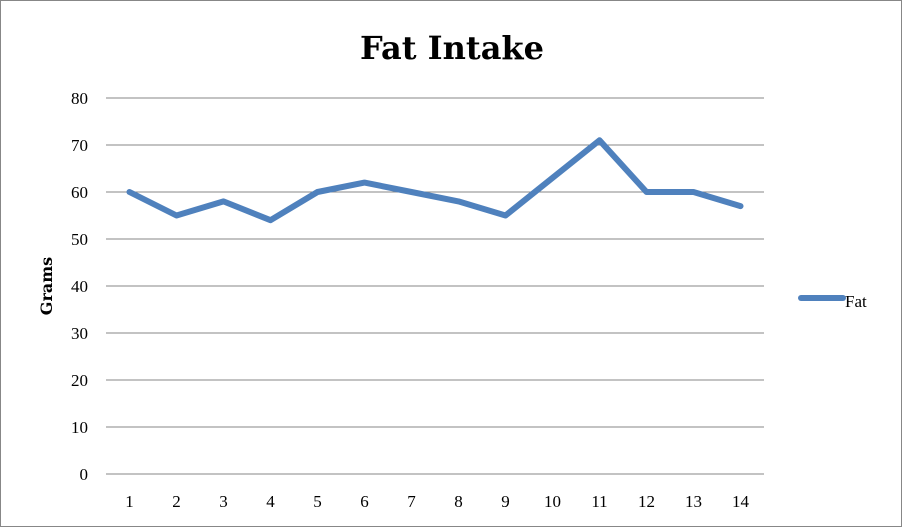 The width and height of the screenshot is (902, 528). Describe the element at coordinates (505, 501) in the screenshot. I see `x-tick-label: 9` at that location.